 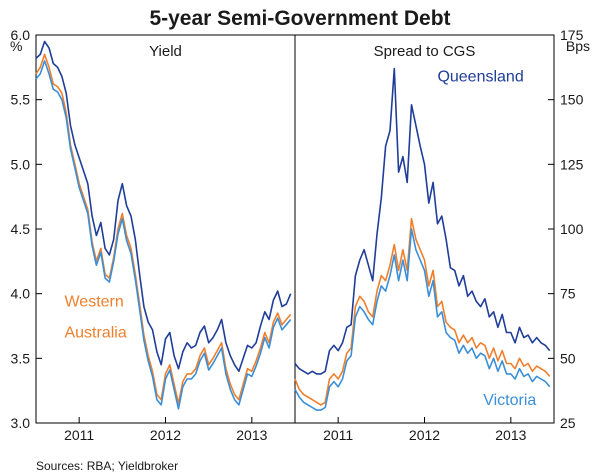 I want to click on y-tick-label: 6.0, so click(x=21, y=35).